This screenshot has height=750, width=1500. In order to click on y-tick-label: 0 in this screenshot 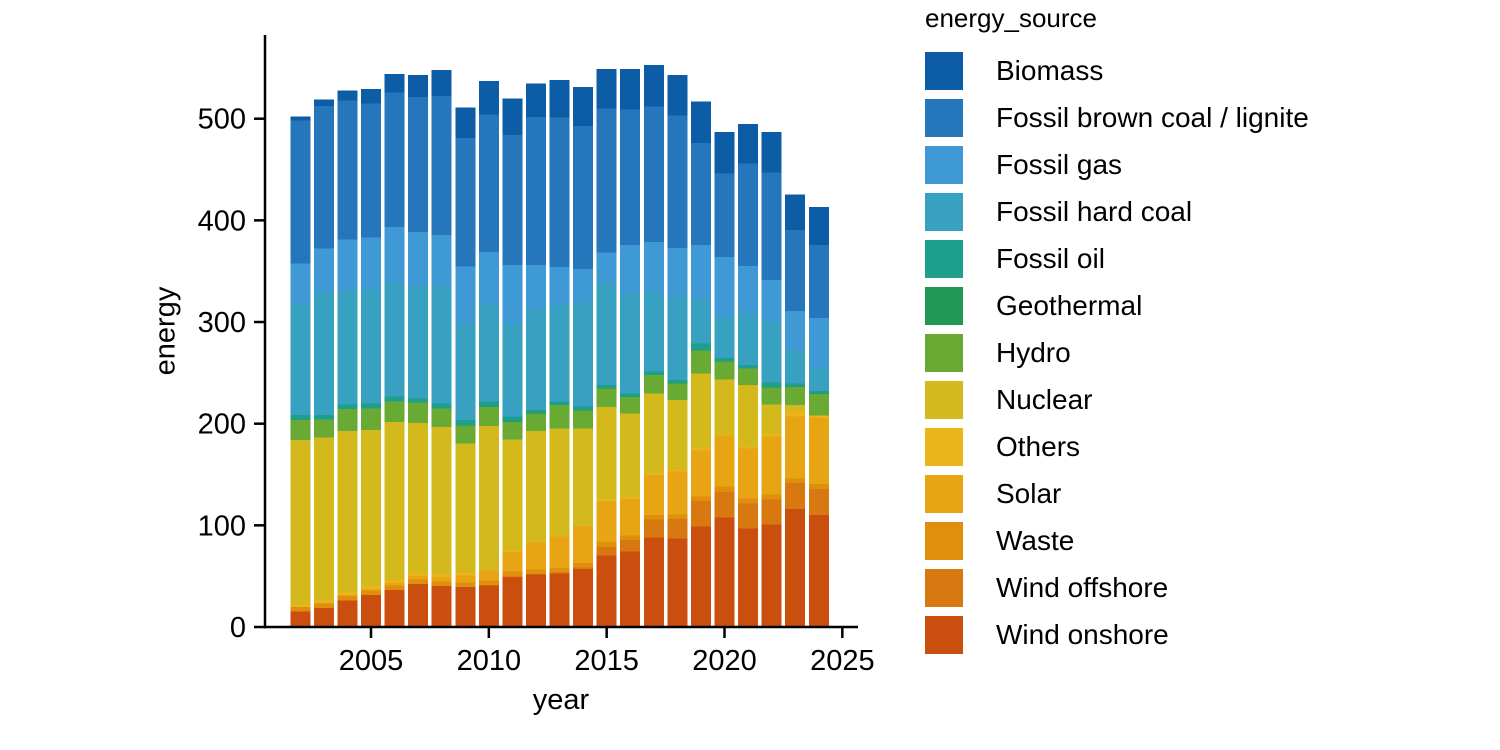, I will do `click(238, 628)`.